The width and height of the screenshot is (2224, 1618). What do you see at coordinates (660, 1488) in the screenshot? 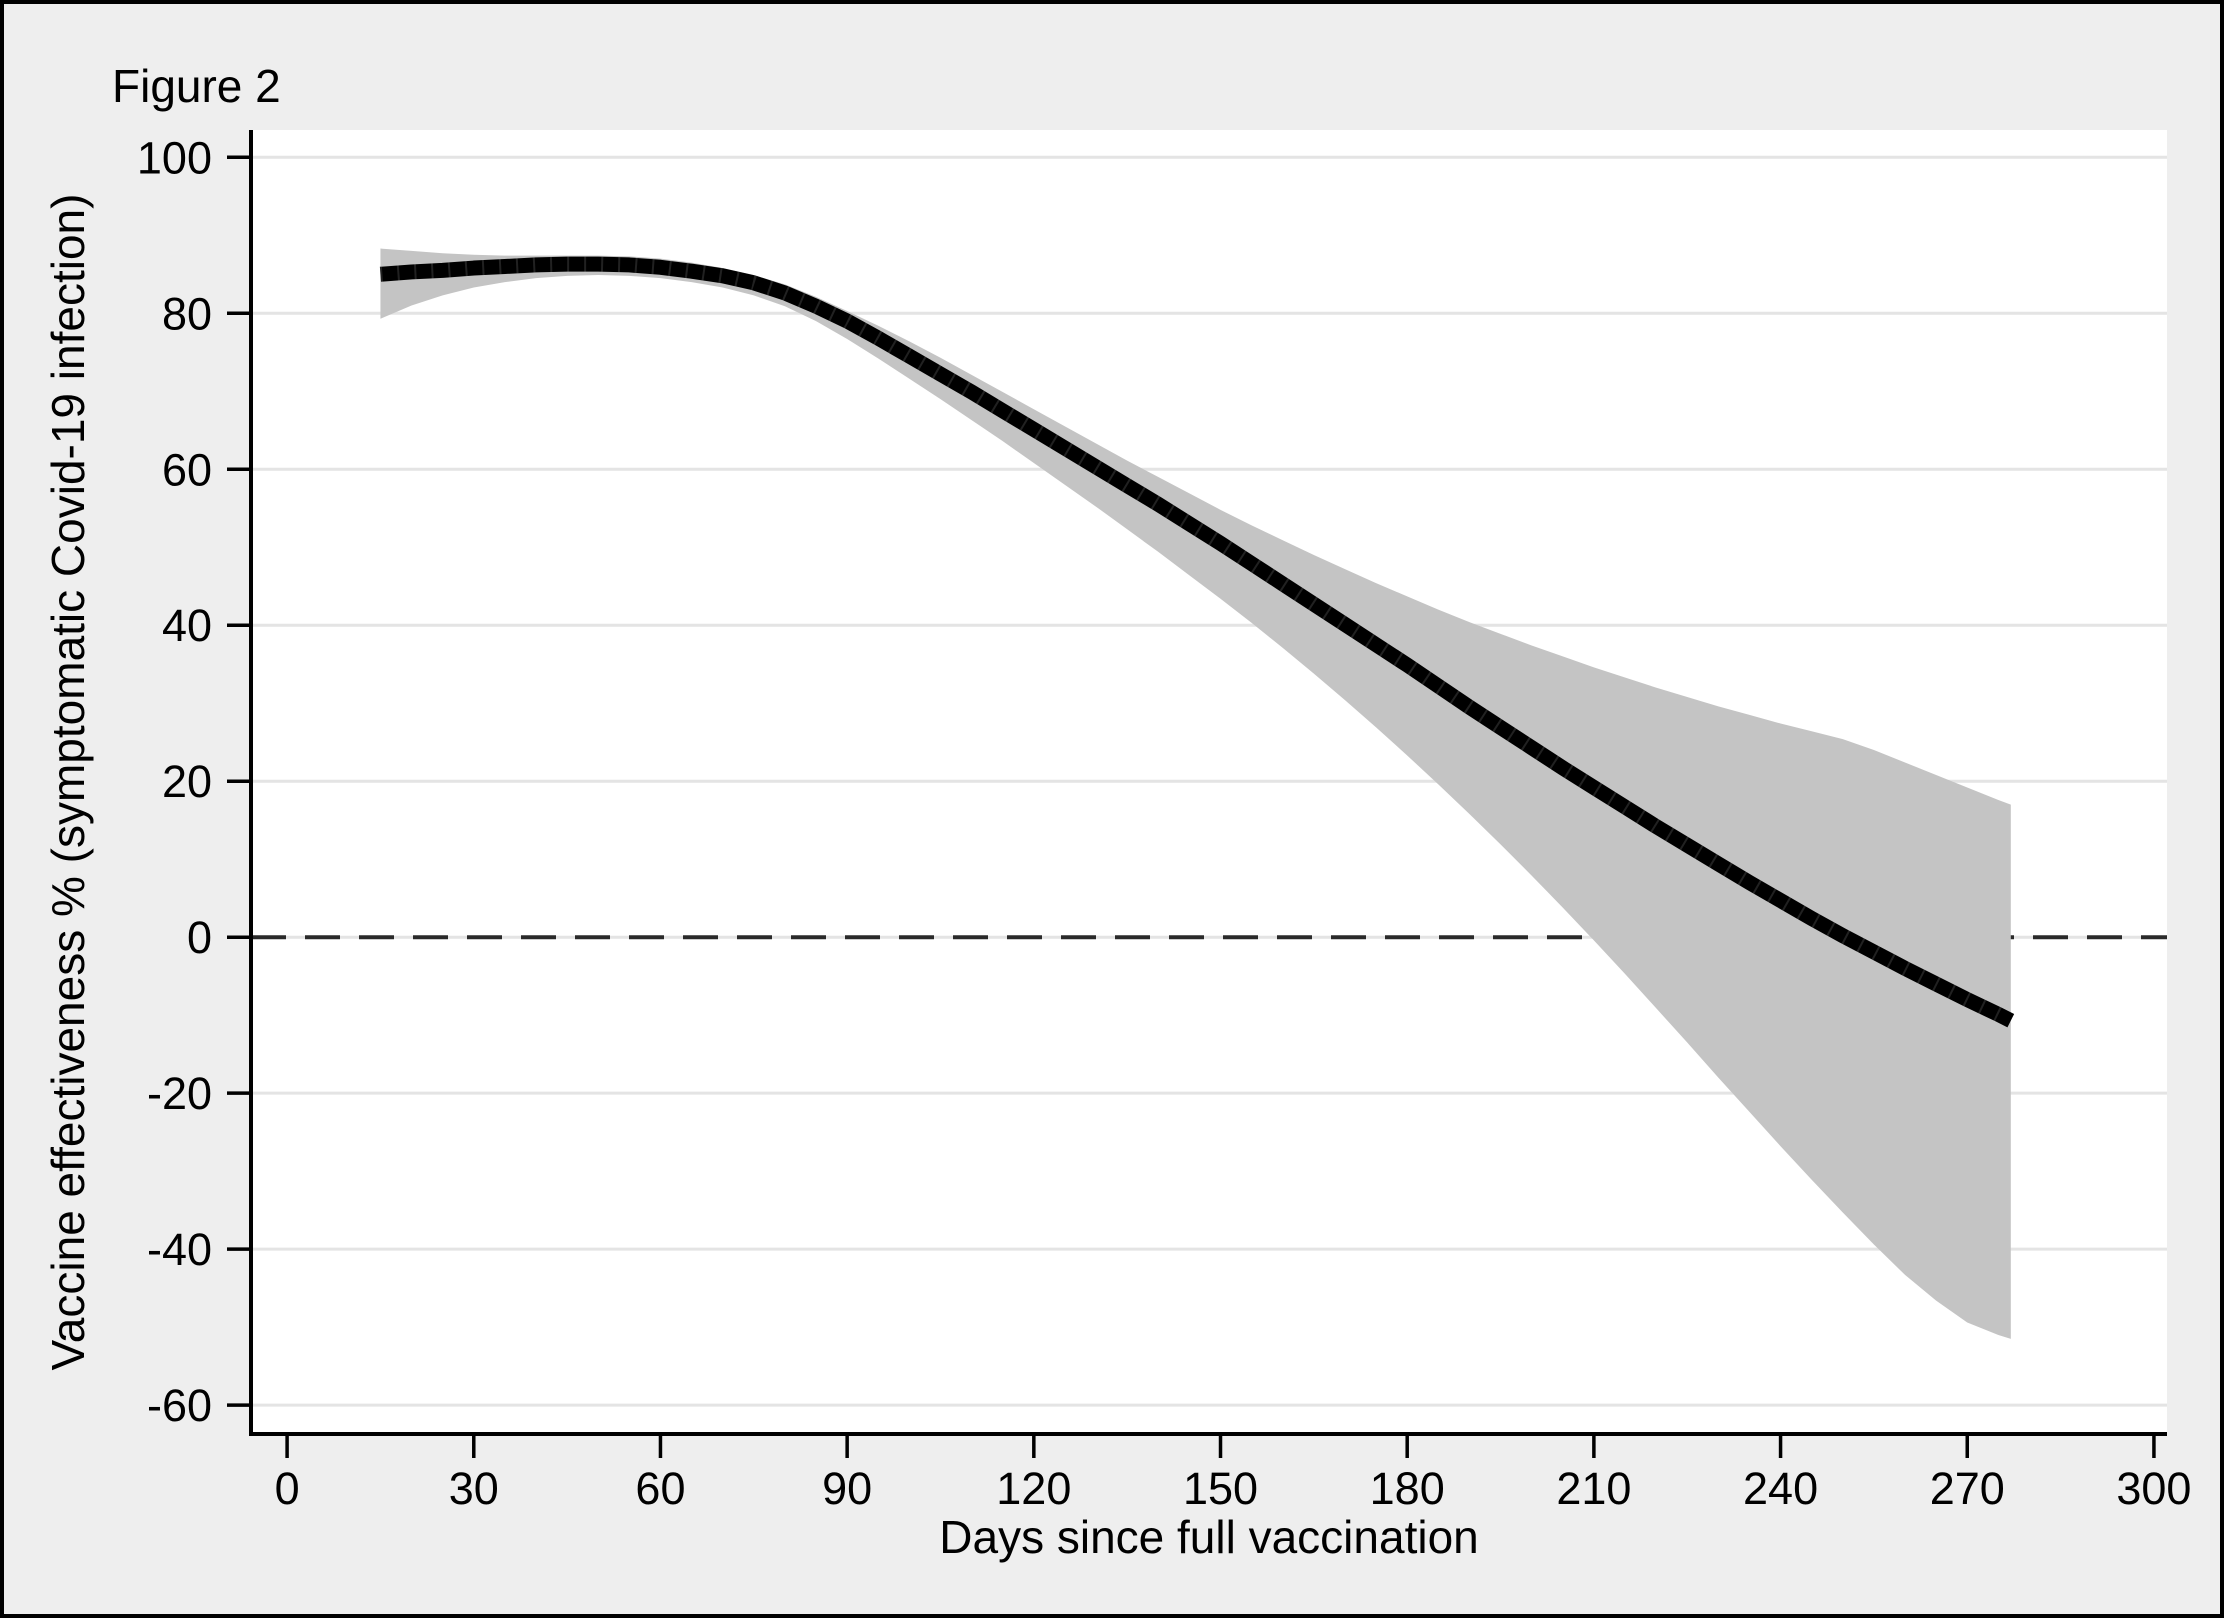
I see `x-tick-label-60: 60` at bounding box center [660, 1488].